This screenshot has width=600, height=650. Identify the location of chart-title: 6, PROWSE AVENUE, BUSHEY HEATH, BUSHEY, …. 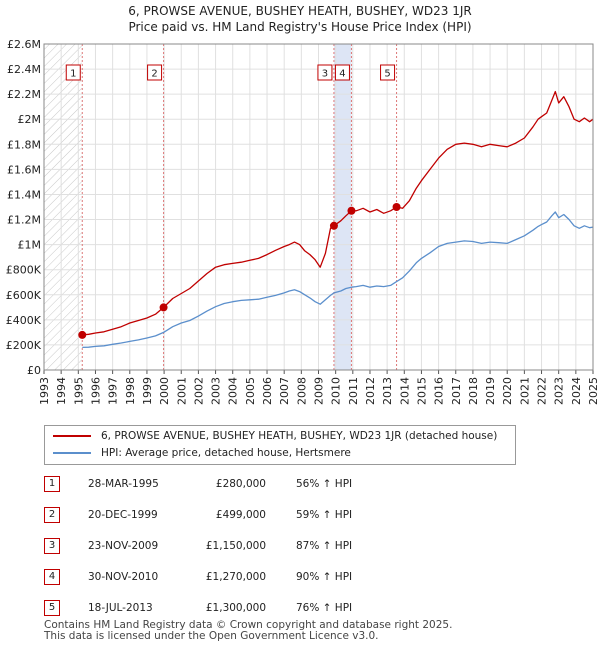
(300, 19).